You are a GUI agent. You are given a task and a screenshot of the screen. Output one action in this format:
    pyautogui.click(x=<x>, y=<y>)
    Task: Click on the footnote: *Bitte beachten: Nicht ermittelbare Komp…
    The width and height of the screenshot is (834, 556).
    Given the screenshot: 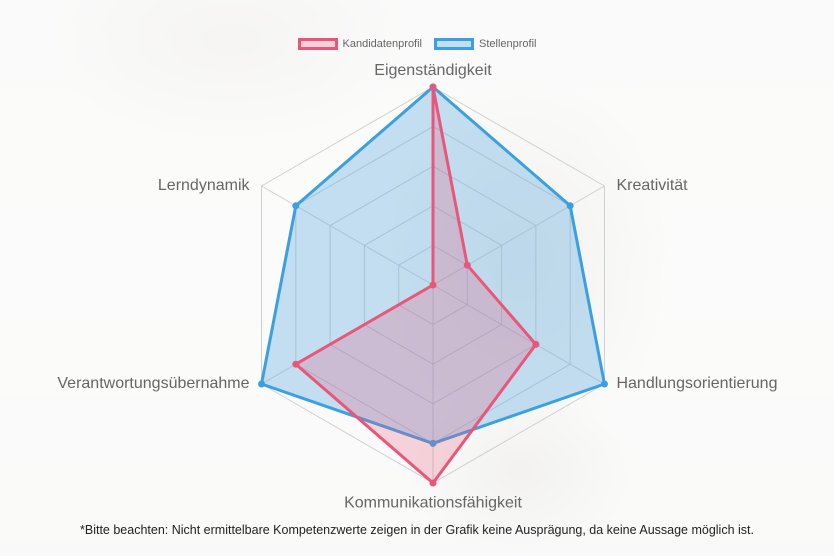 What is the action you would take?
    pyautogui.click(x=417, y=530)
    